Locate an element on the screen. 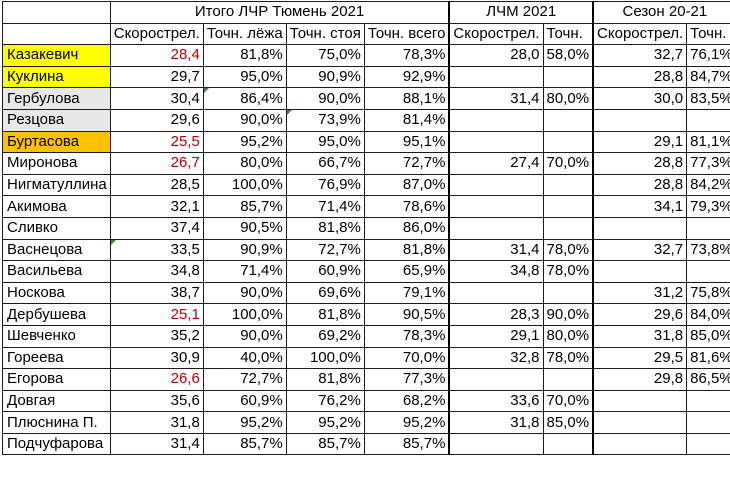  value-cell: 35,6 is located at coordinates (156, 401).